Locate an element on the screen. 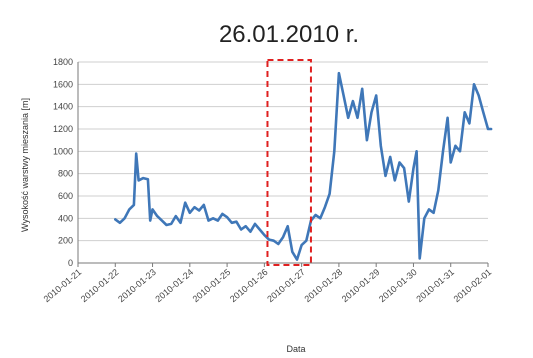 This screenshot has width=533, height=358. x-tick-label: 2010-01-23 is located at coordinates (137, 285).